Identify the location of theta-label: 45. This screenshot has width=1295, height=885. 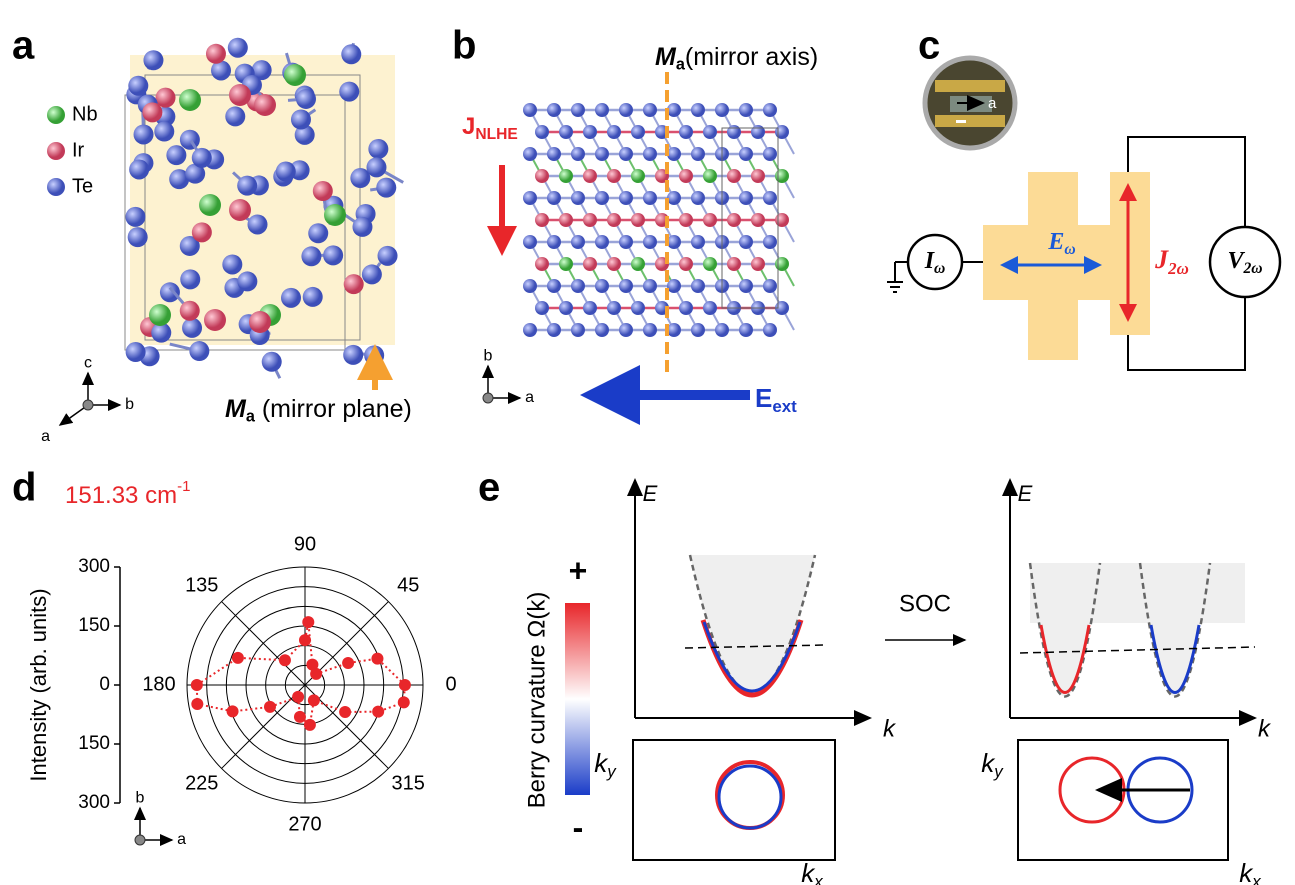
(408, 585).